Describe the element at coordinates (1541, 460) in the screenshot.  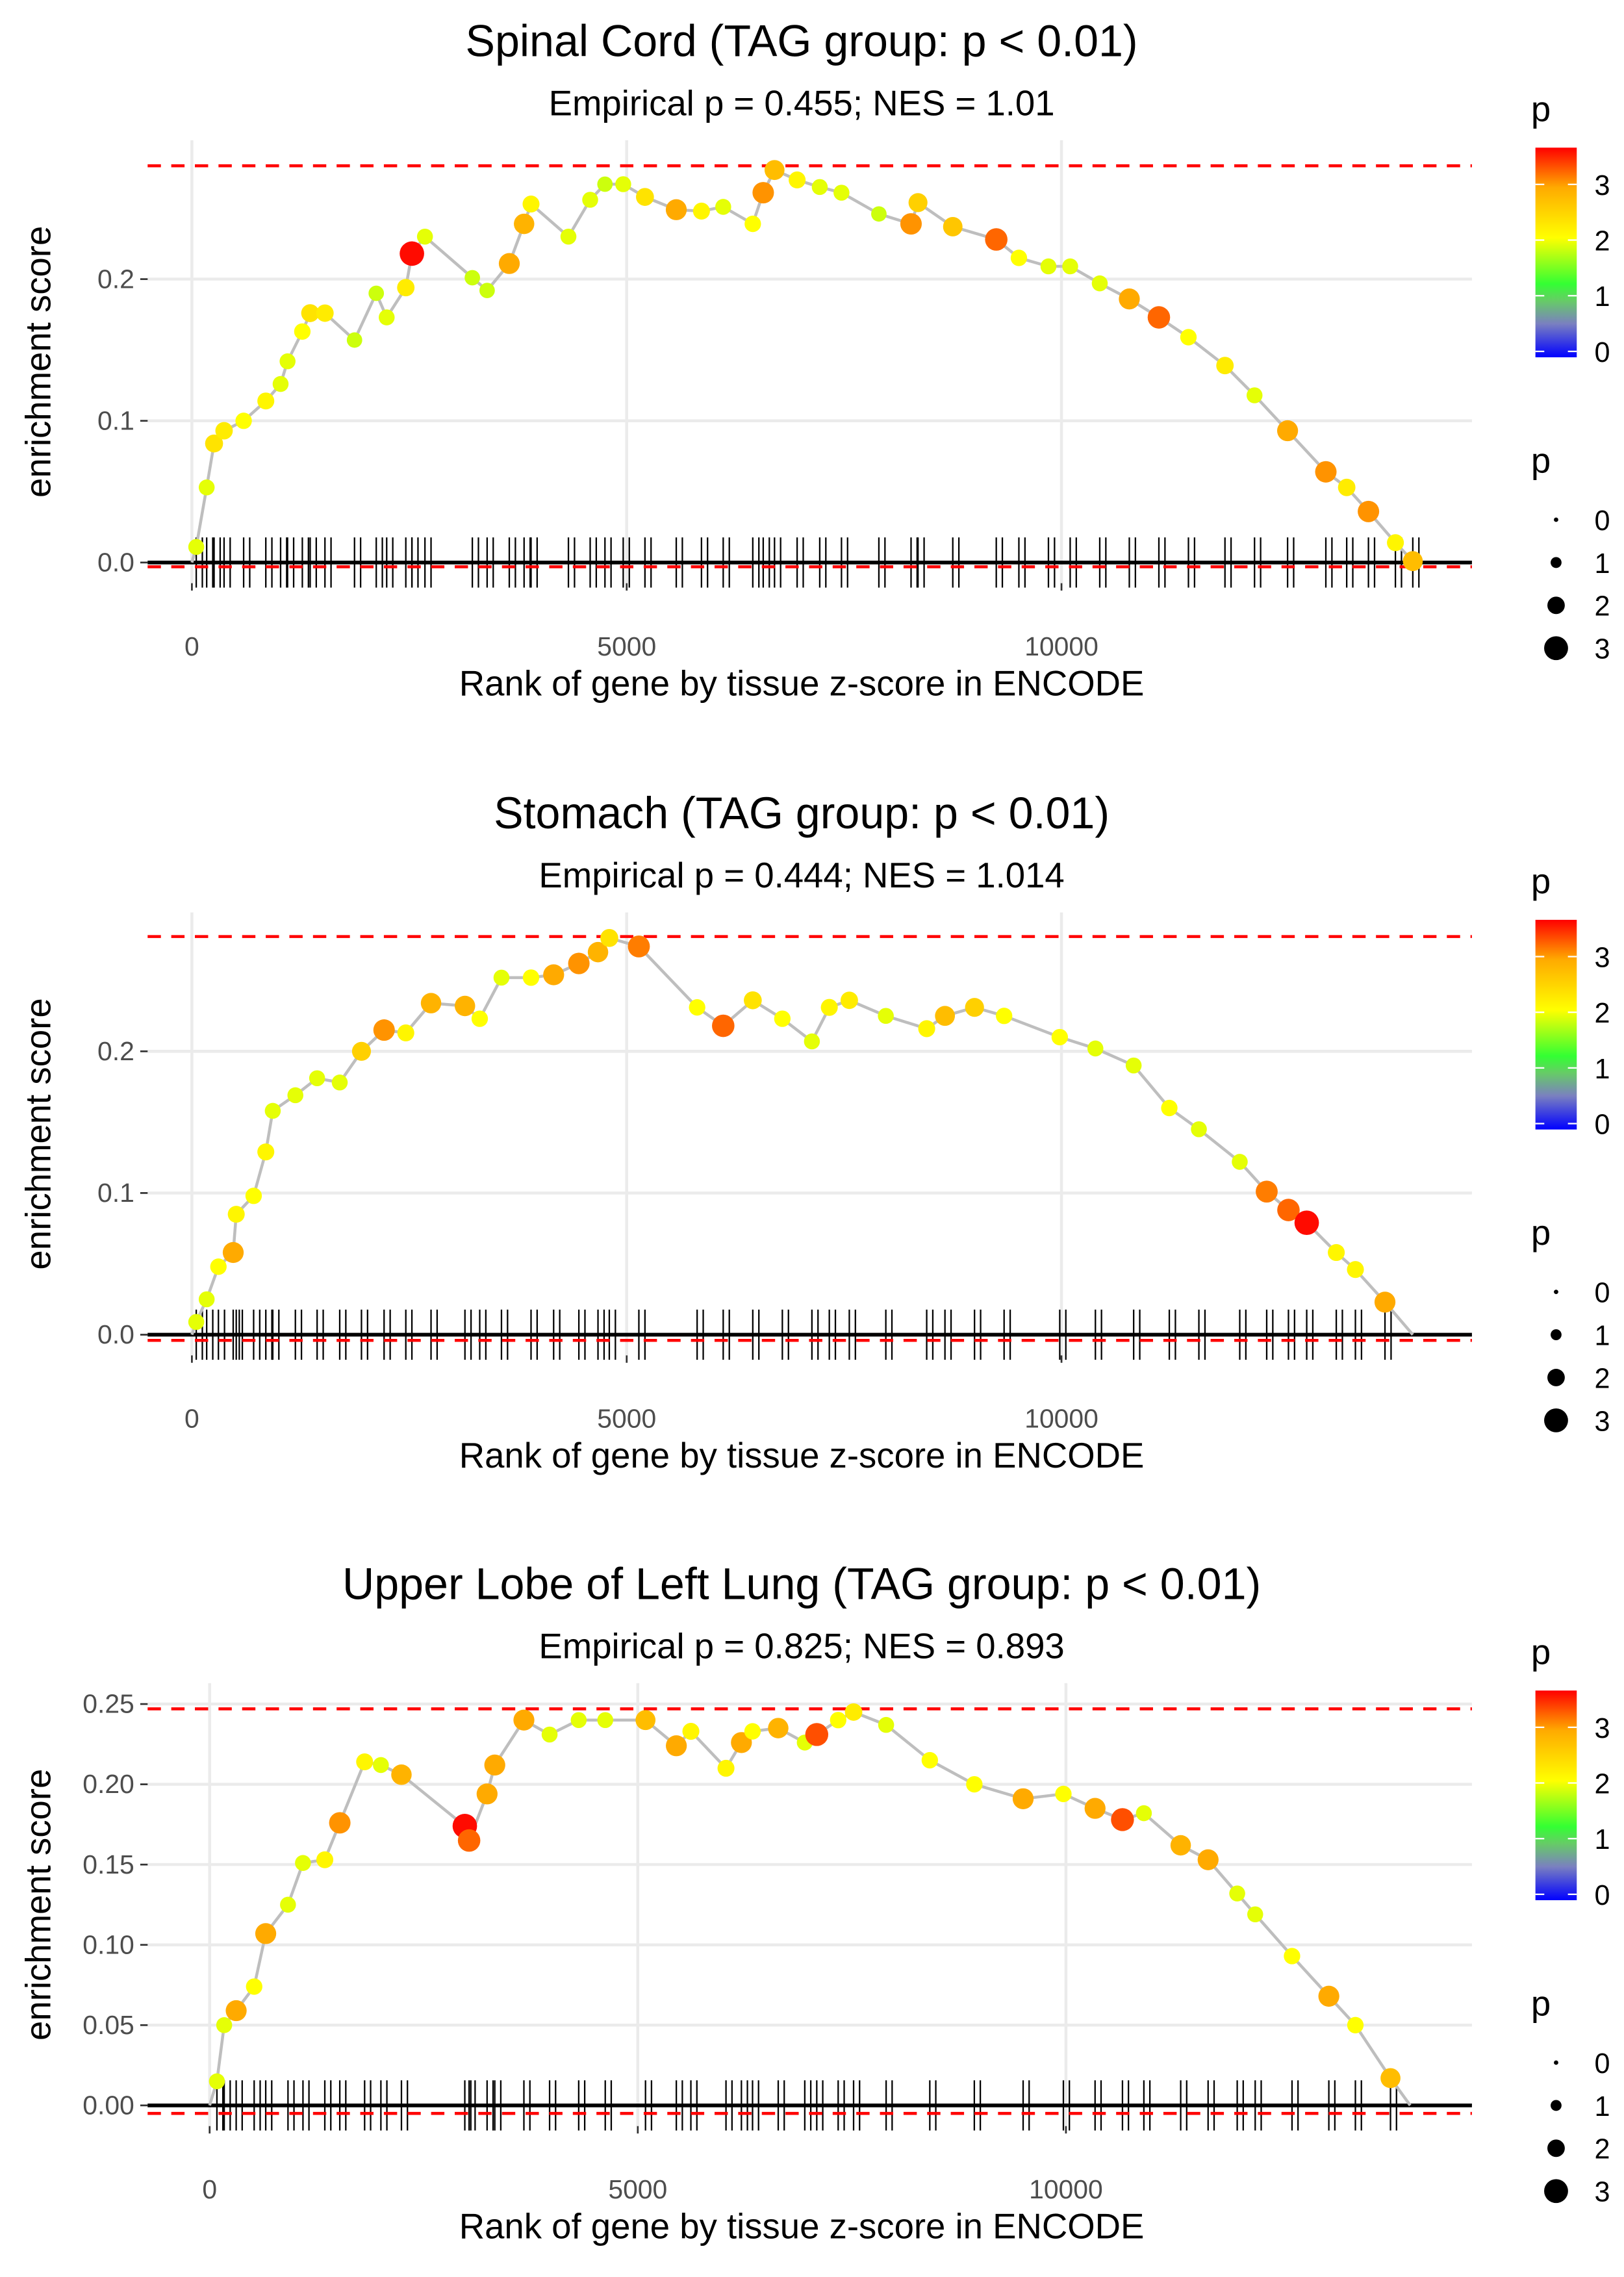
I see `size-legend-title: p` at that location.